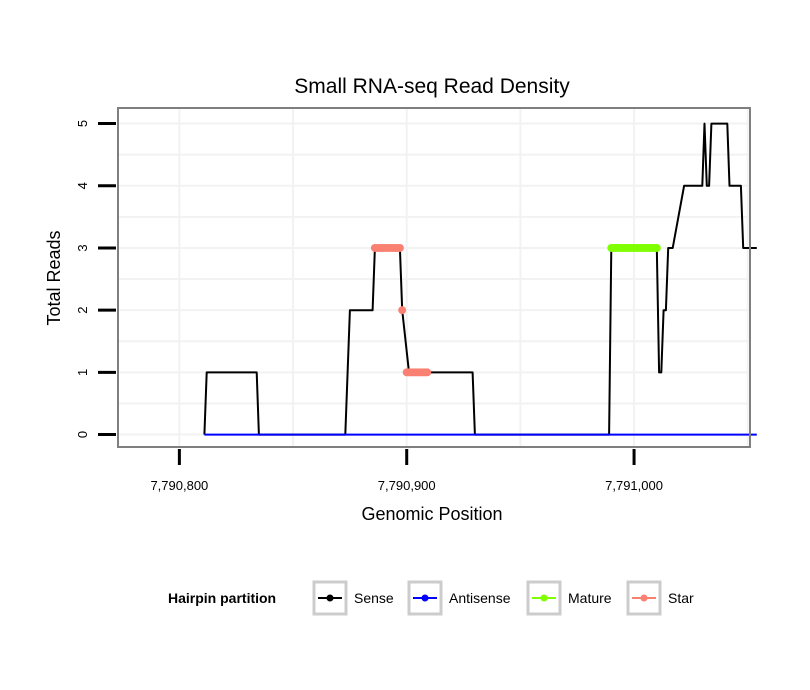 This screenshot has height=690, width=810. I want to click on x-tick-label: 7,790,900, so click(407, 485).